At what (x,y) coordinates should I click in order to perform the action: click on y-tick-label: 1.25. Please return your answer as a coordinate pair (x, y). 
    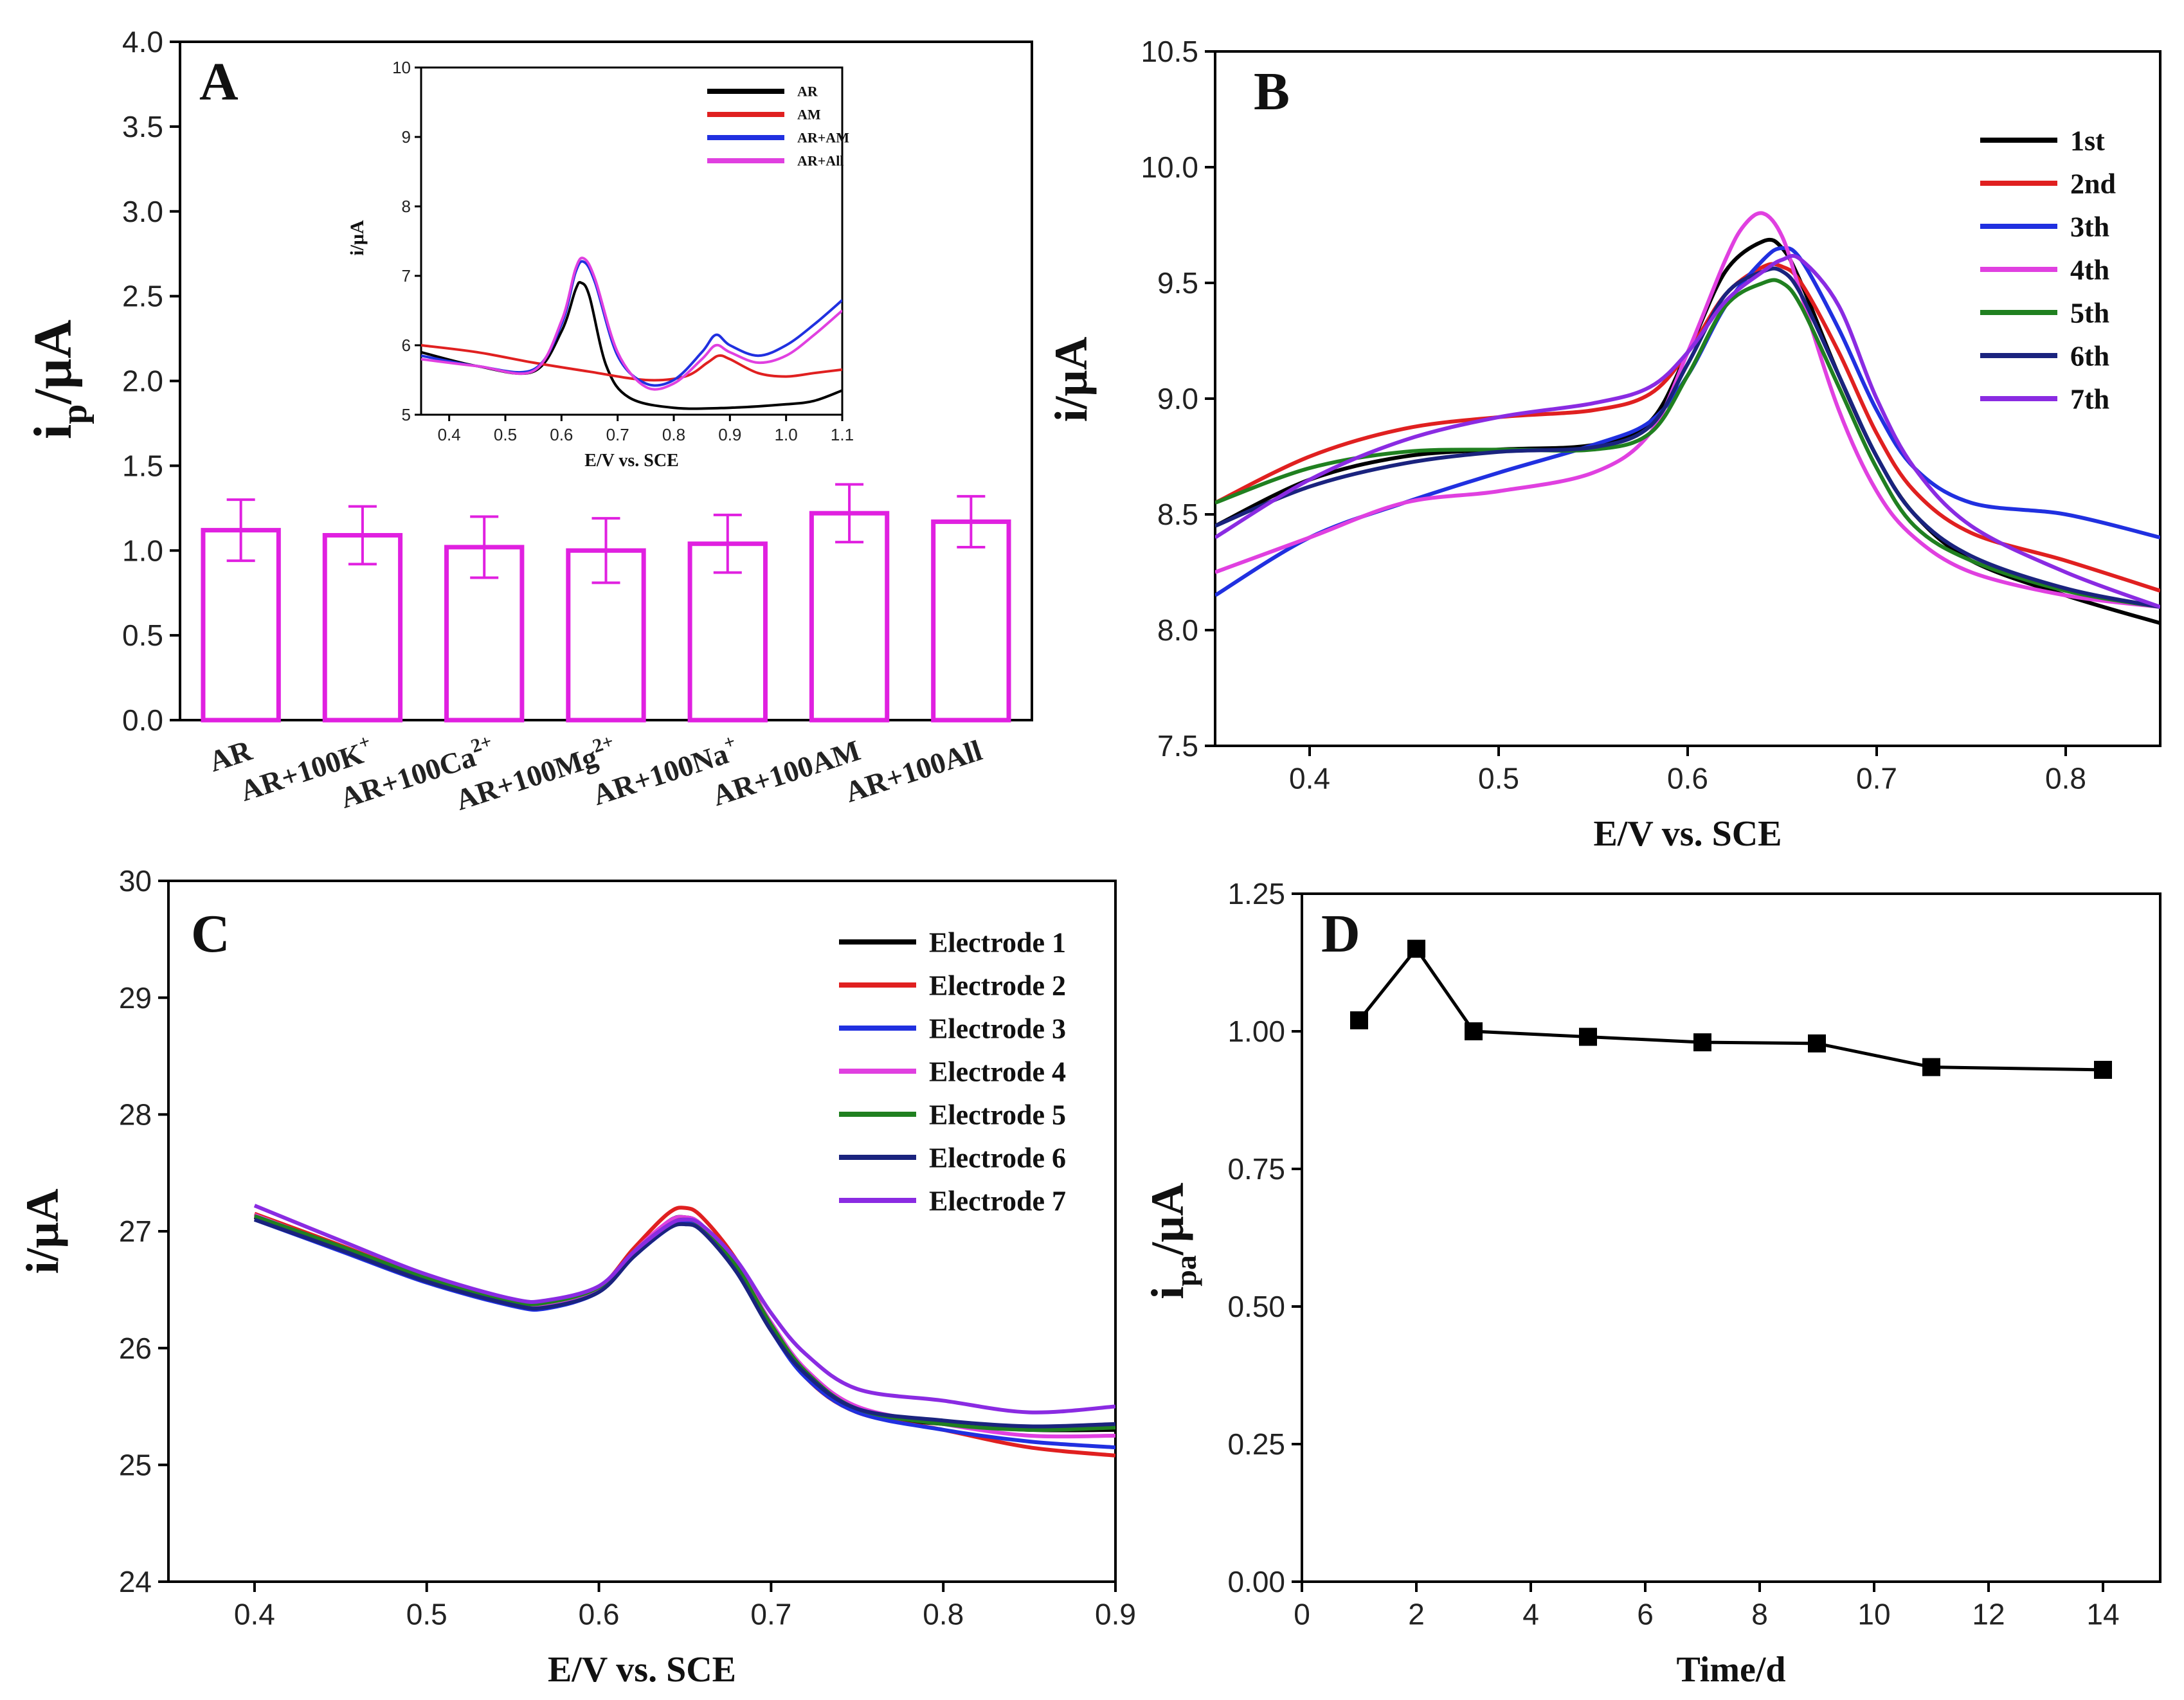
    Looking at the image, I should click on (1256, 893).